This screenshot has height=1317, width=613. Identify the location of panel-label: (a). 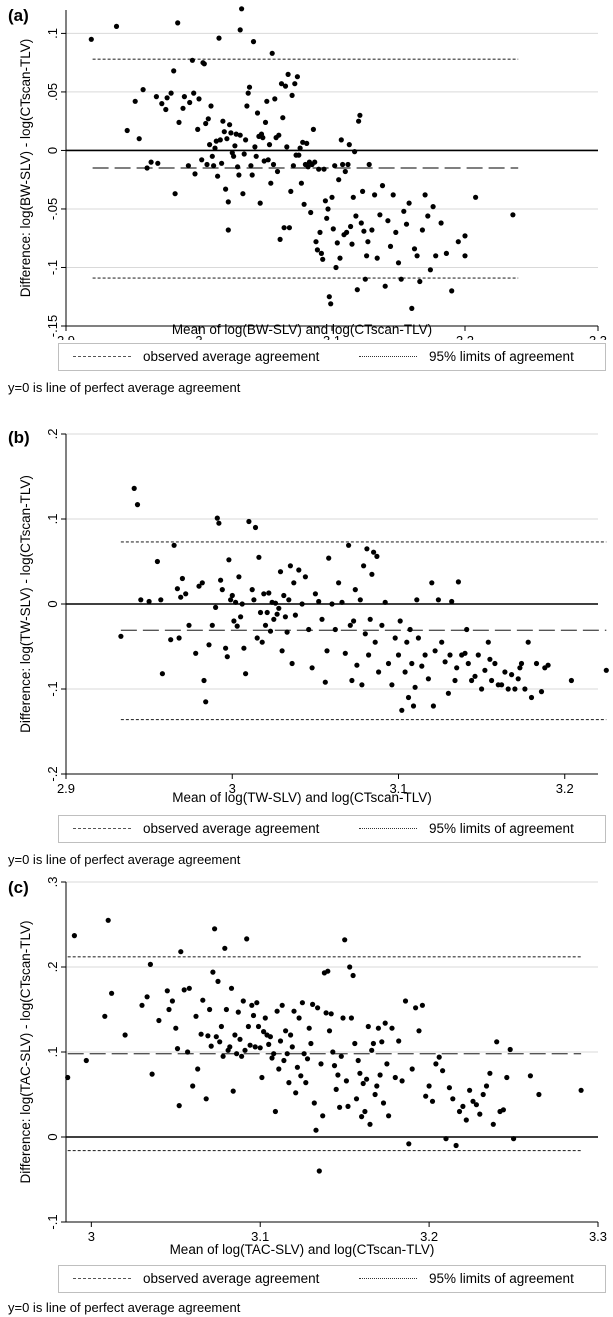
(18, 15).